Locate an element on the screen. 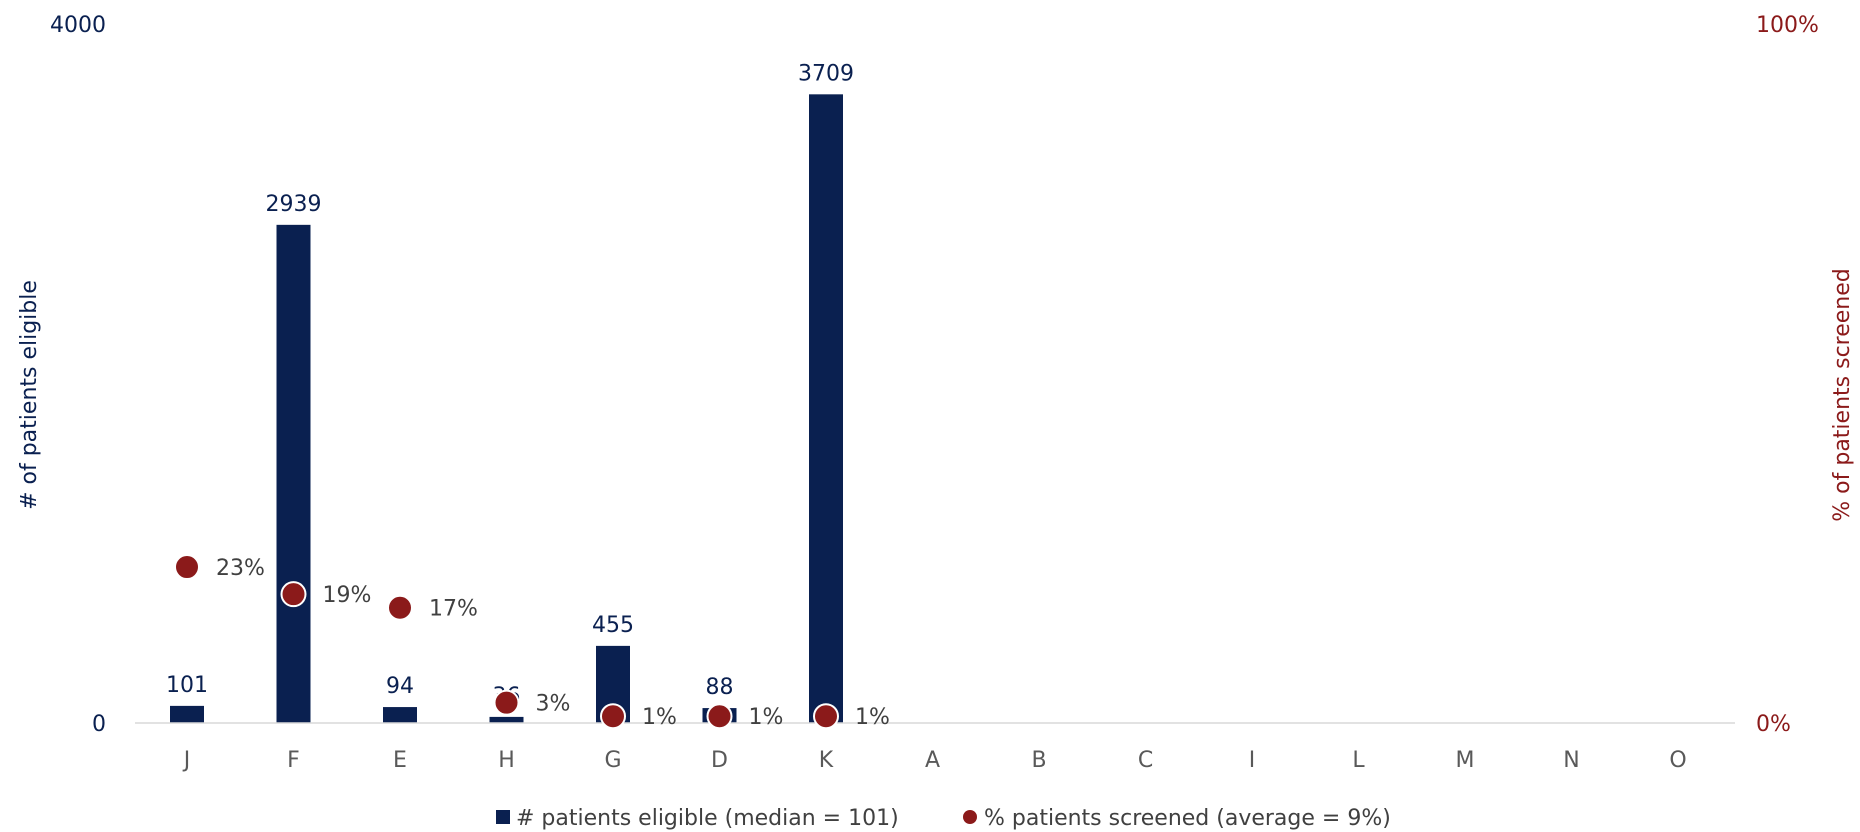 This screenshot has height=832, width=1860. legend-bar-label: # patients eligible (median = 101) is located at coordinates (707, 818).